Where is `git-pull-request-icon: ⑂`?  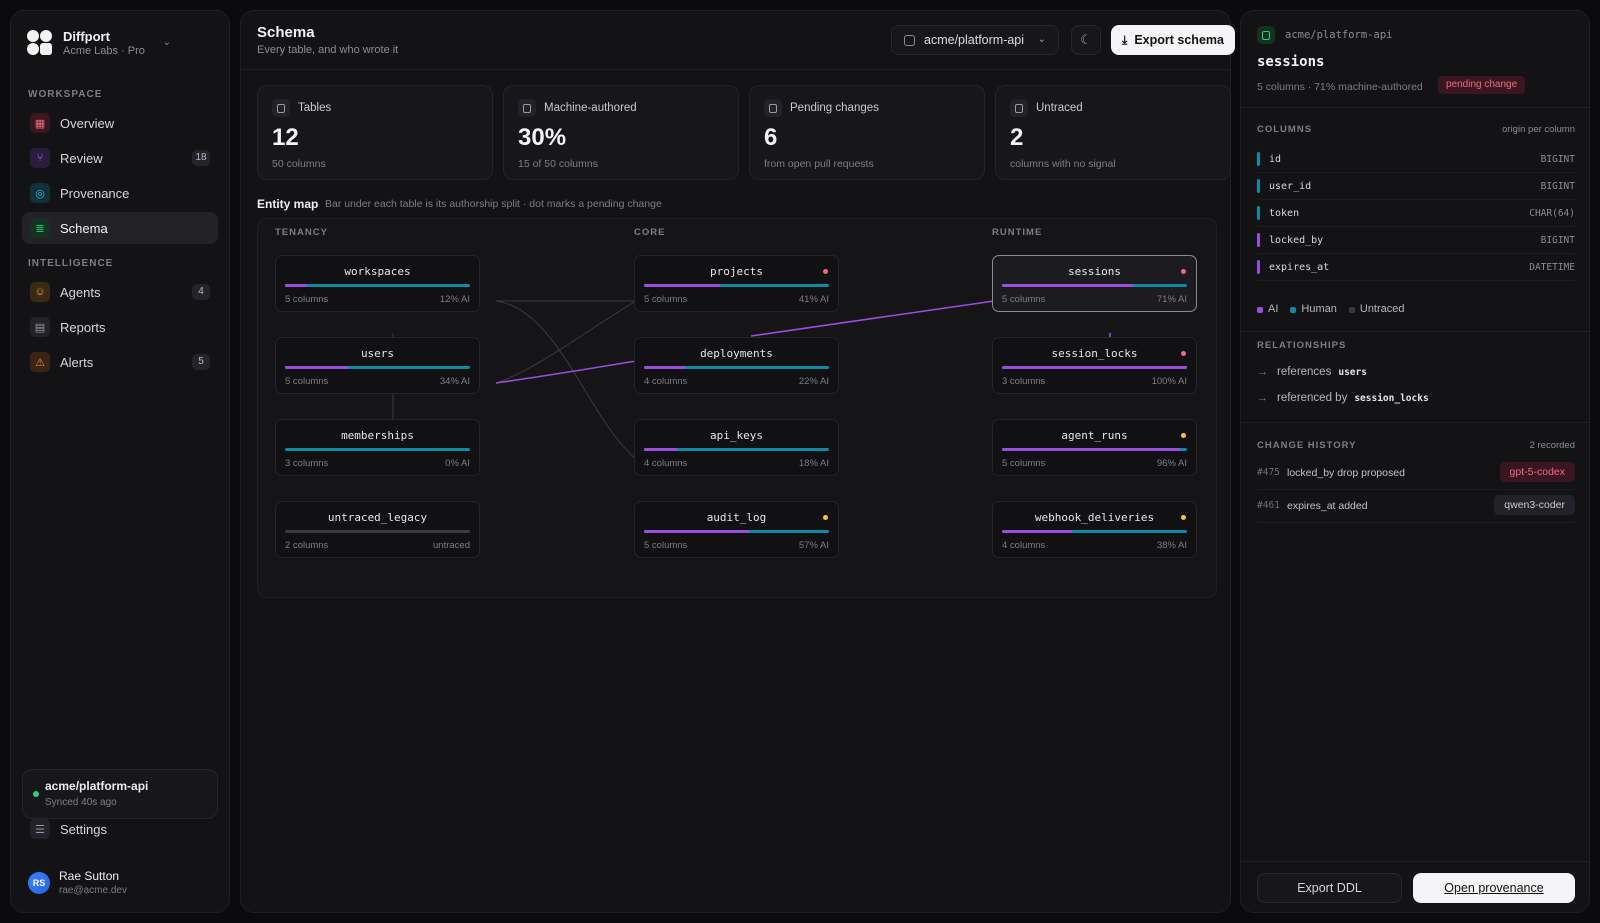 git-pull-request-icon: ⑂ is located at coordinates (40, 158).